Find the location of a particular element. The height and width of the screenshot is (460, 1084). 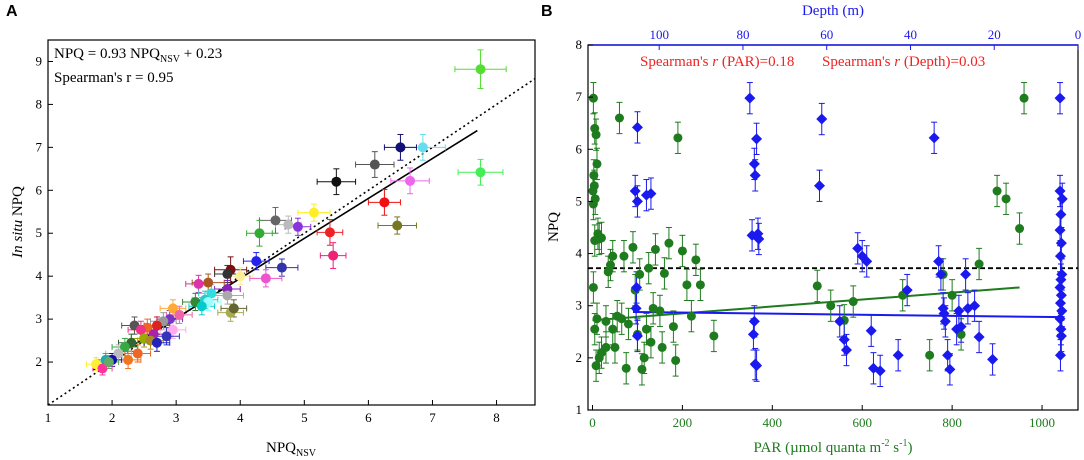

y-tick-label: 6 is located at coordinates (39, 189).